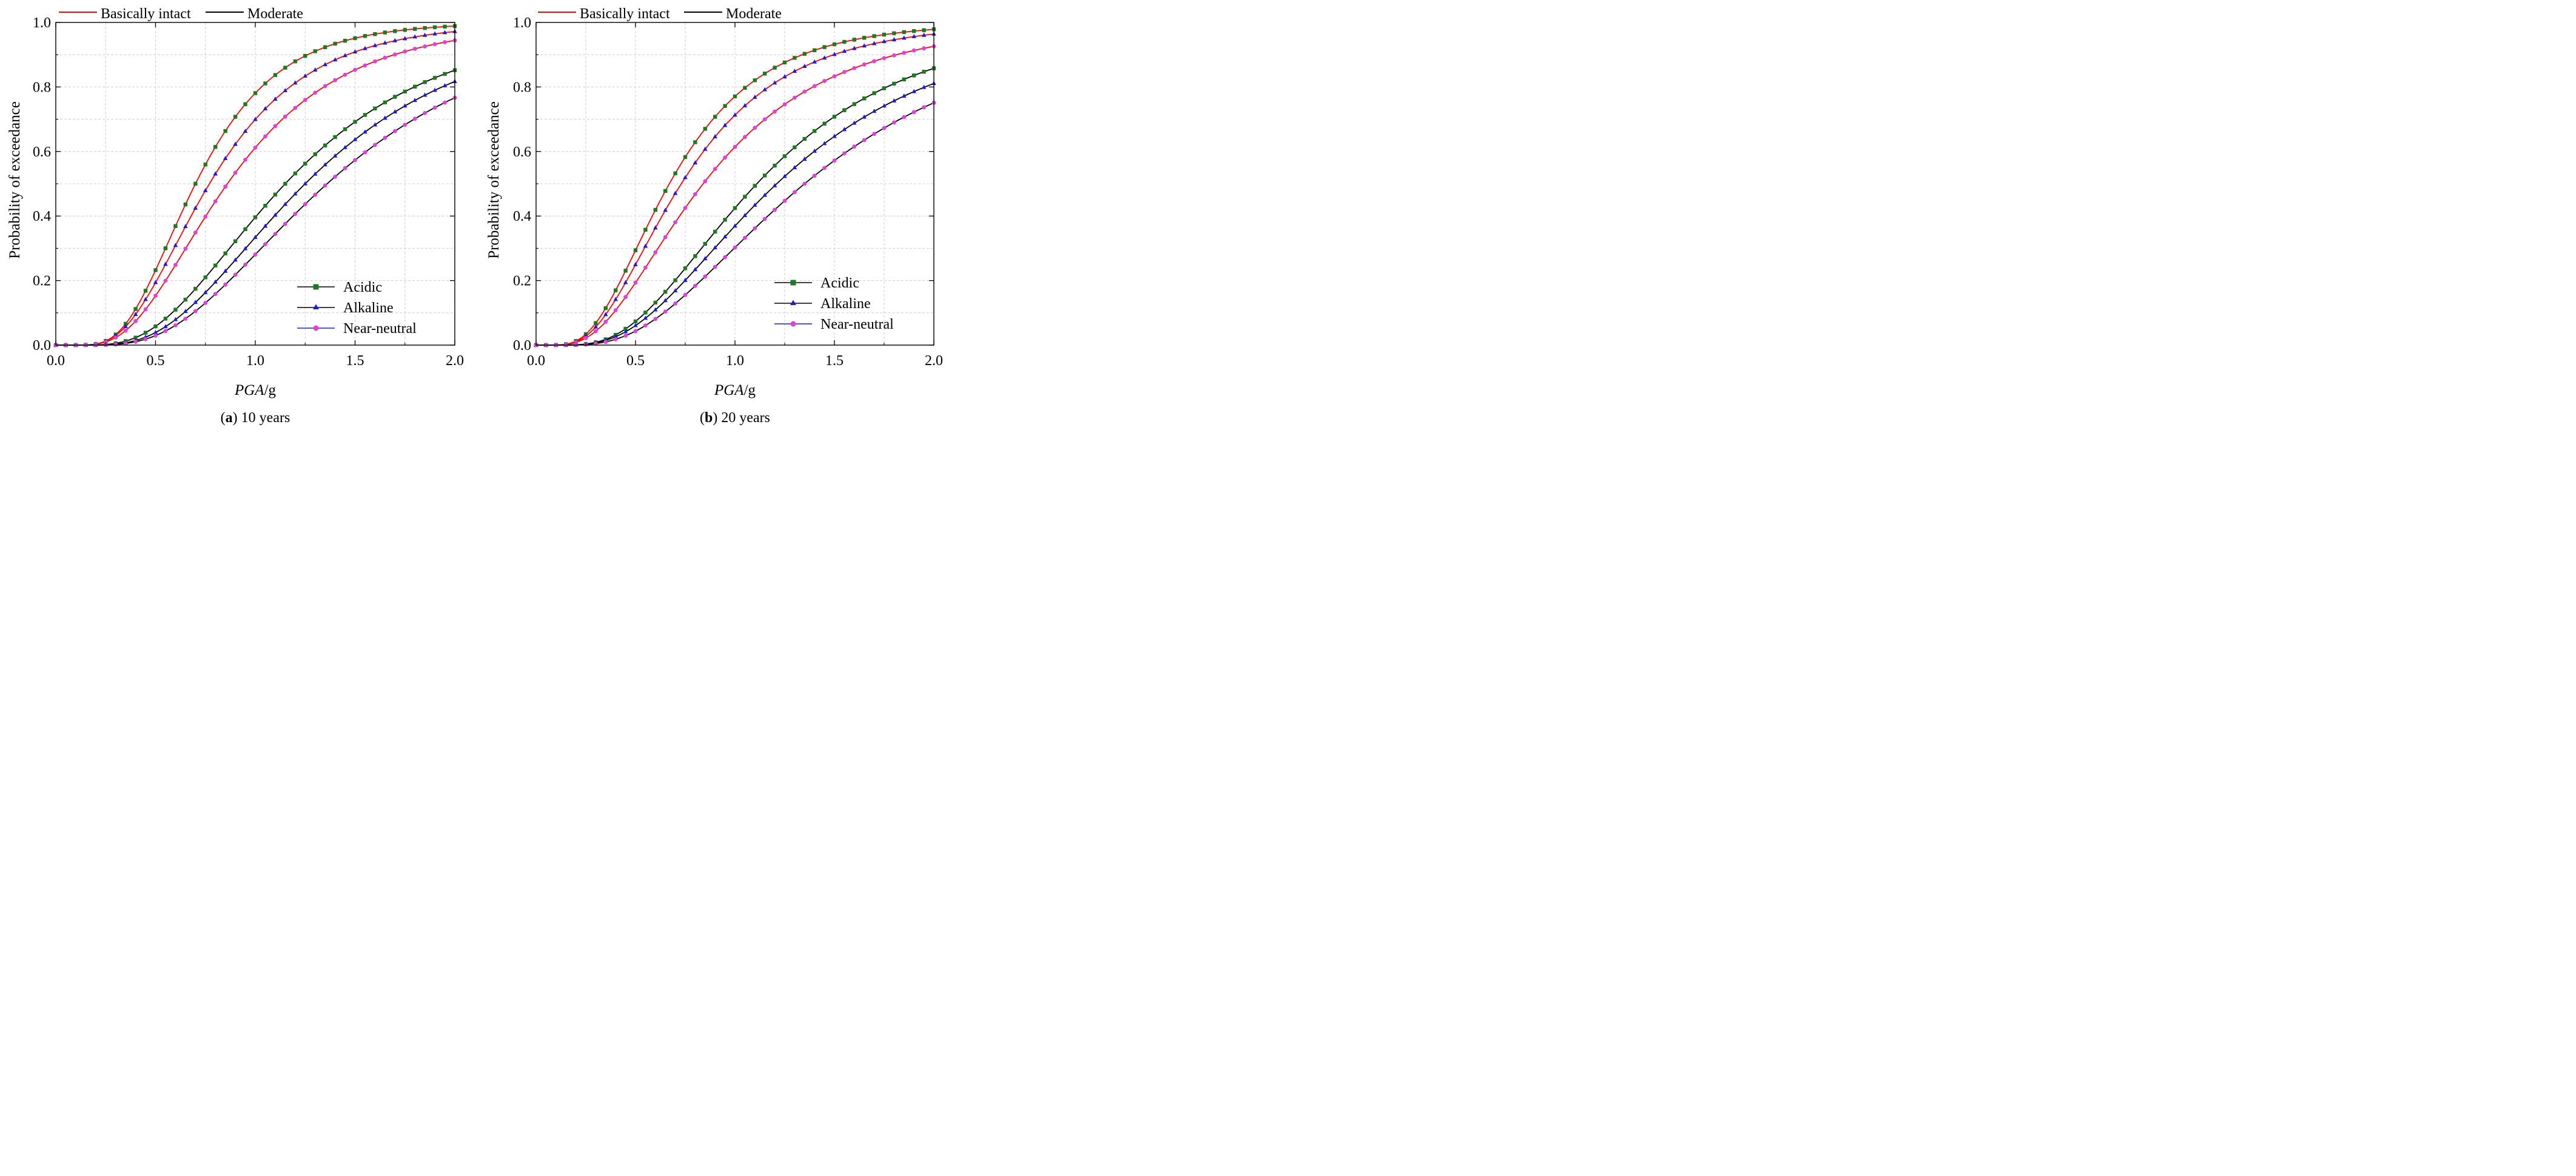  What do you see at coordinates (735, 196) in the screenshot?
I see `series-basically-intact-near-neutral` at bounding box center [735, 196].